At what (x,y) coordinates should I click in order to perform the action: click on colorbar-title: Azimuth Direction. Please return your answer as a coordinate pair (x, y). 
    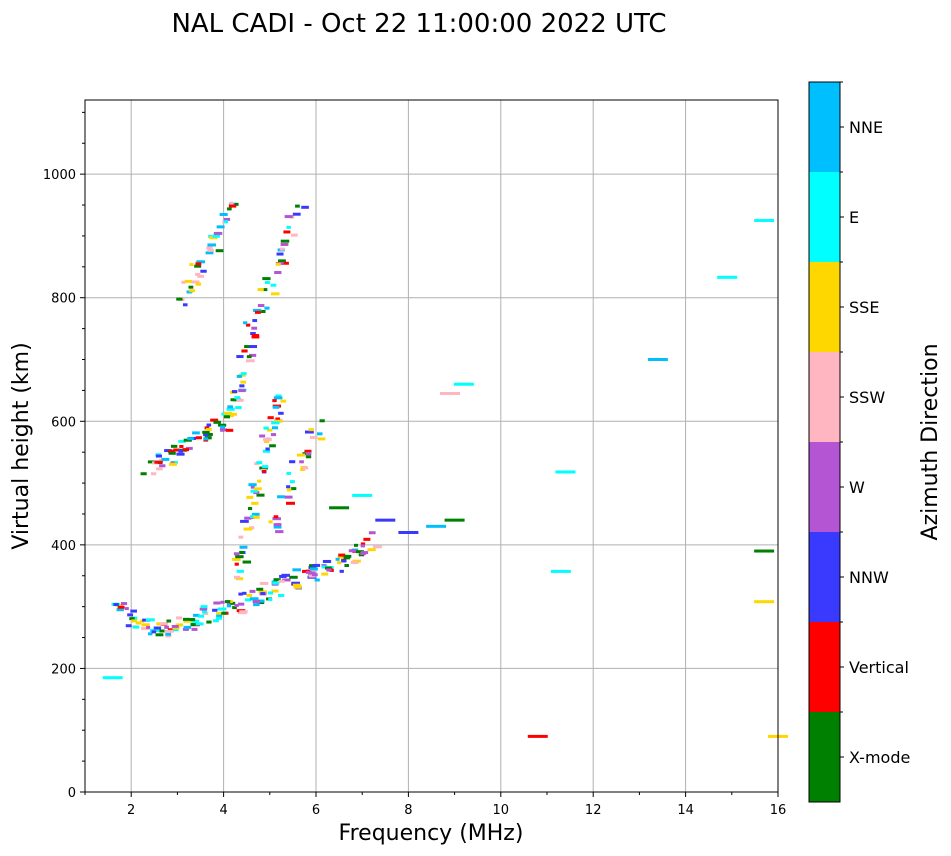
    Looking at the image, I should click on (930, 441).